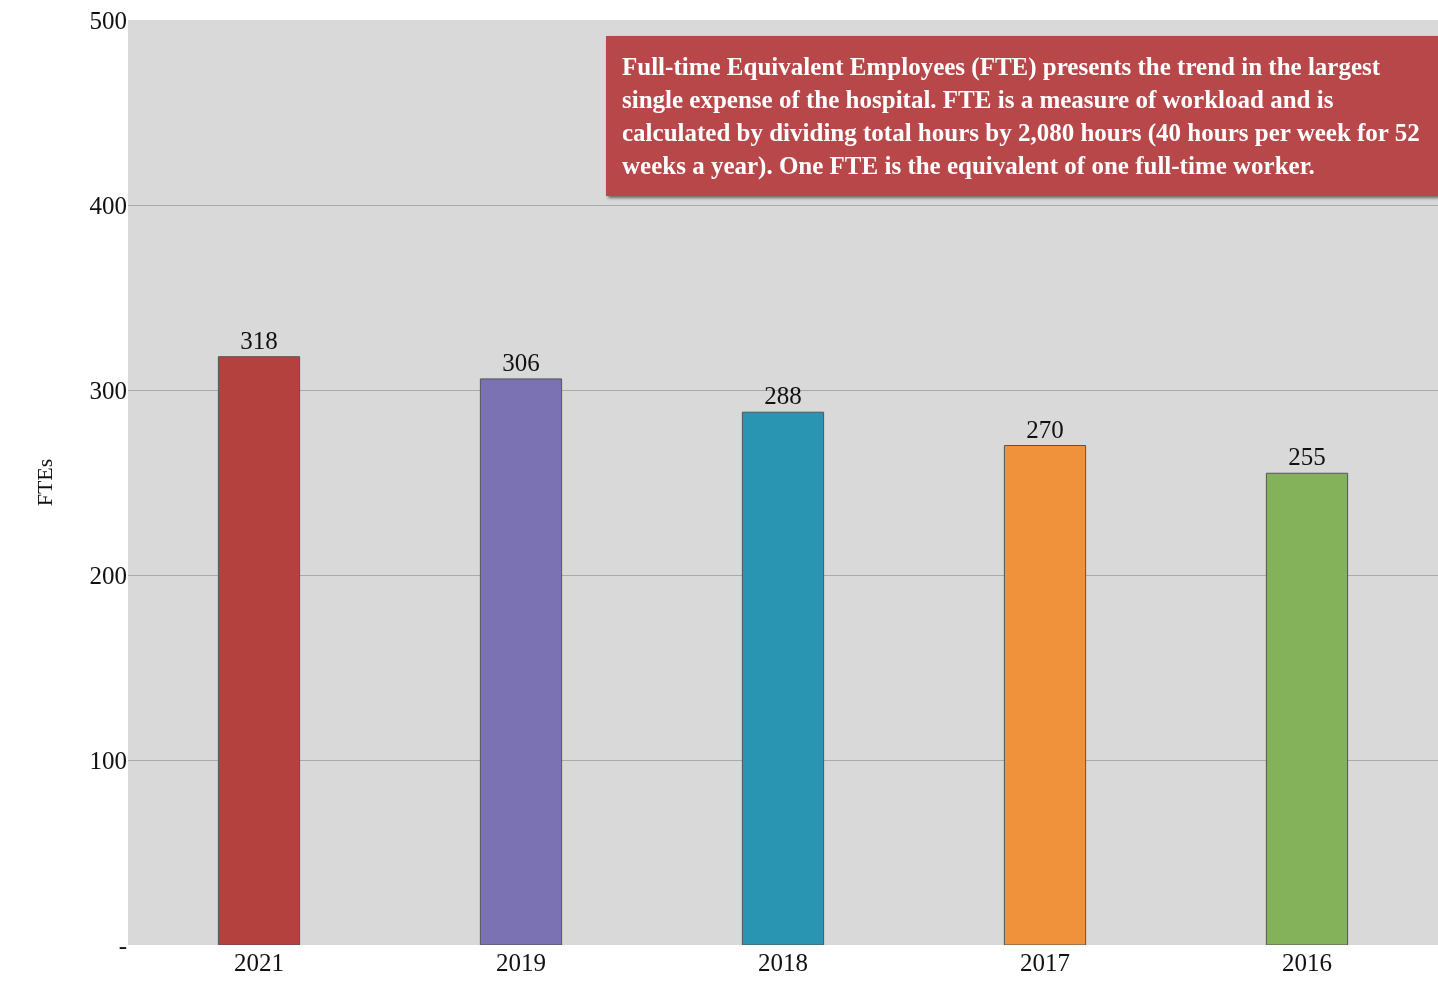 Image resolution: width=1438 pixels, height=995 pixels. What do you see at coordinates (1045, 962) in the screenshot?
I see `x-tick-label: 2017` at bounding box center [1045, 962].